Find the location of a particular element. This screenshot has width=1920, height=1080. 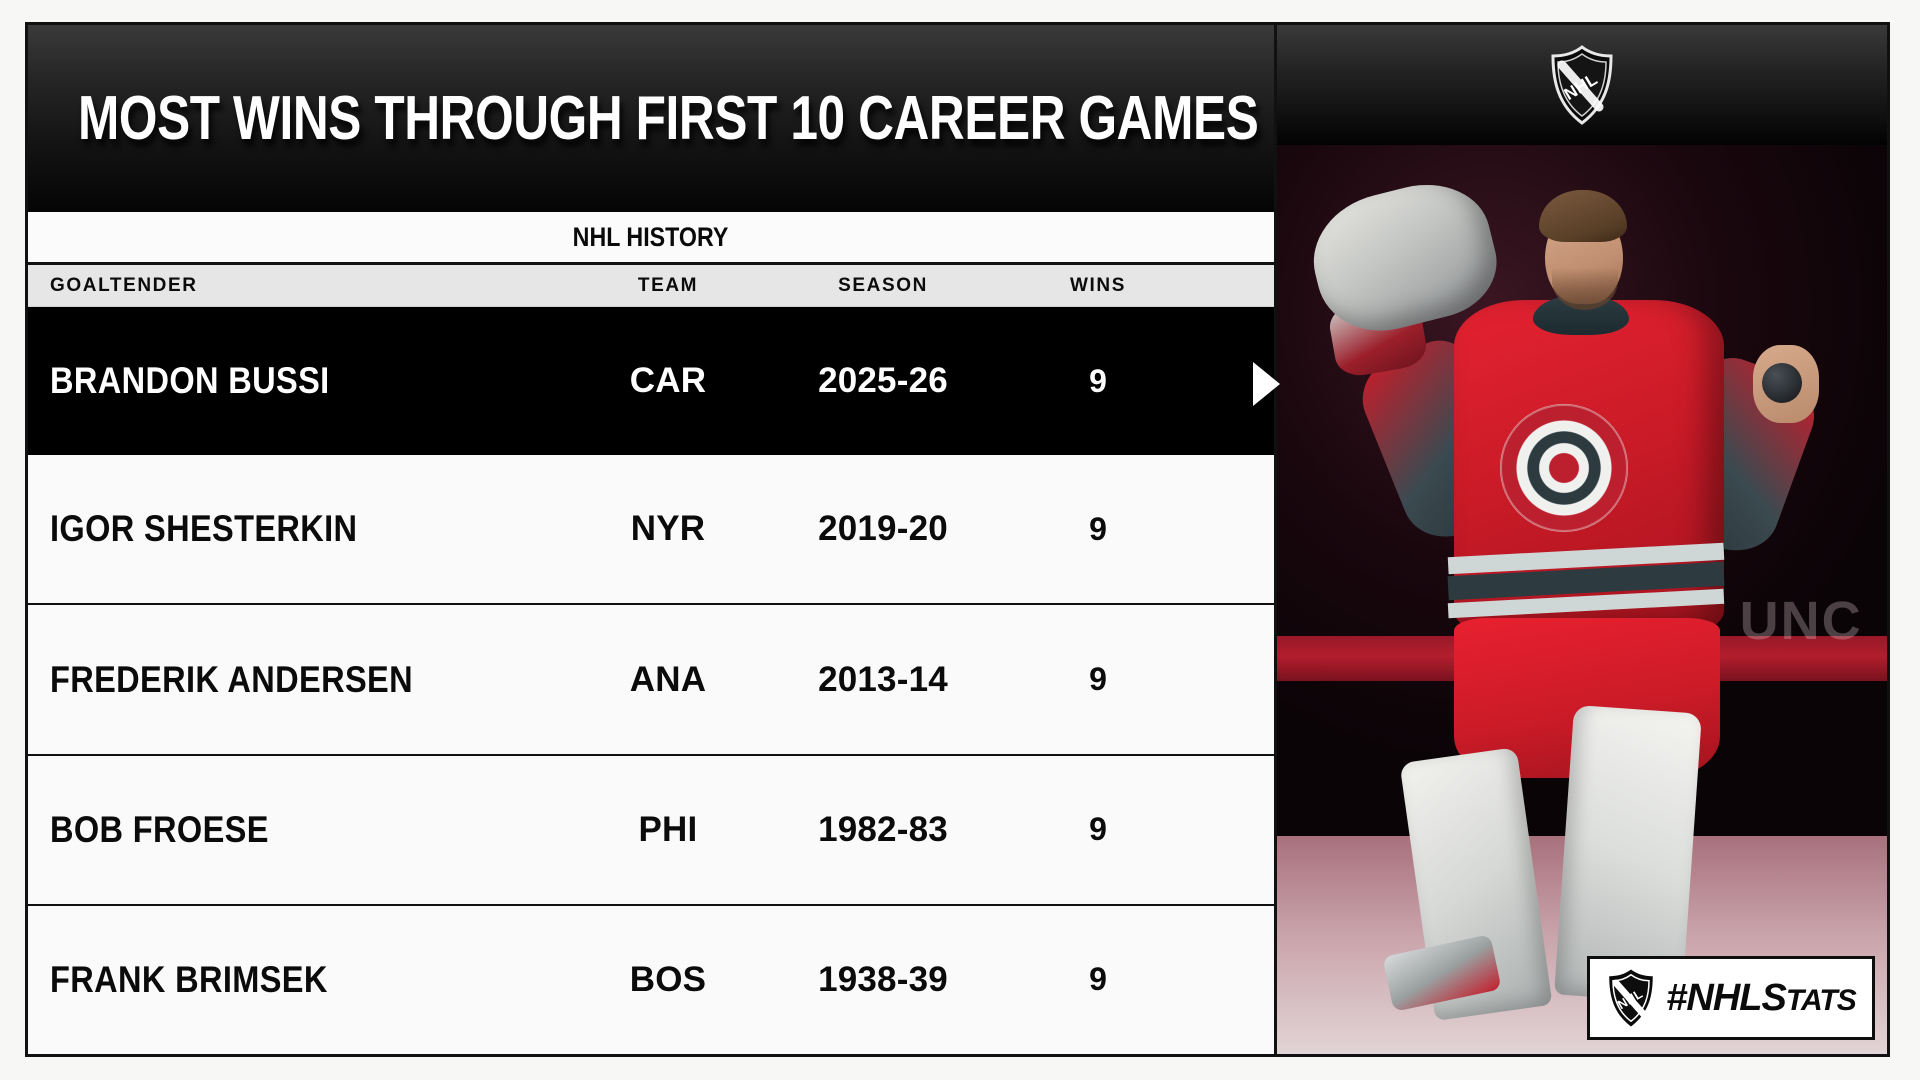

goalie-hair is located at coordinates (1583, 216).